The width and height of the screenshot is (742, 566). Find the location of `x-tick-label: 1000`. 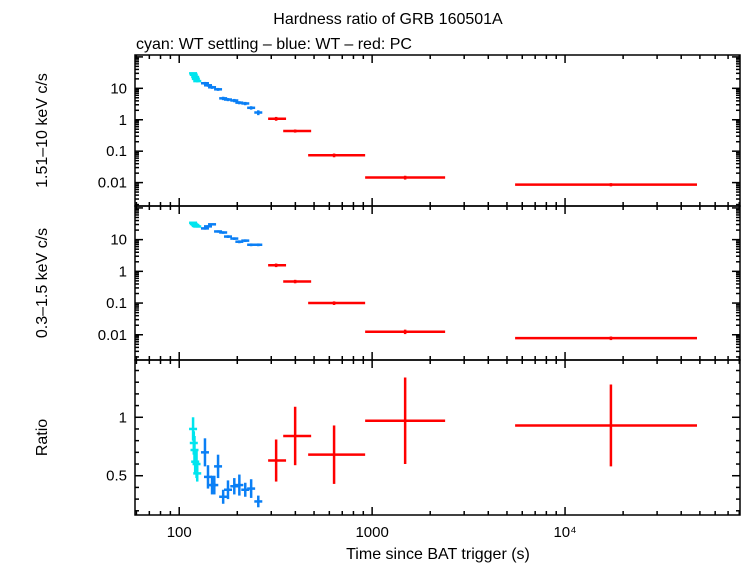

x-tick-label: 1000 is located at coordinates (371, 532).